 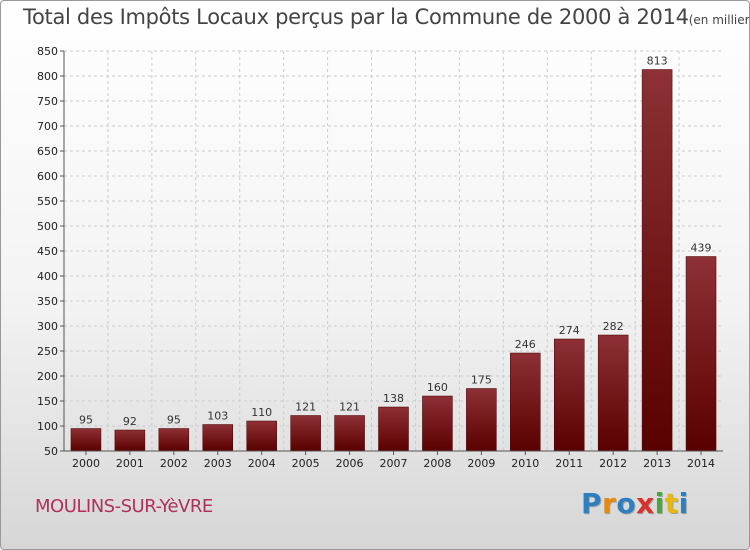 What do you see at coordinates (47, 201) in the screenshot?
I see `y-tick-label: 550` at bounding box center [47, 201].